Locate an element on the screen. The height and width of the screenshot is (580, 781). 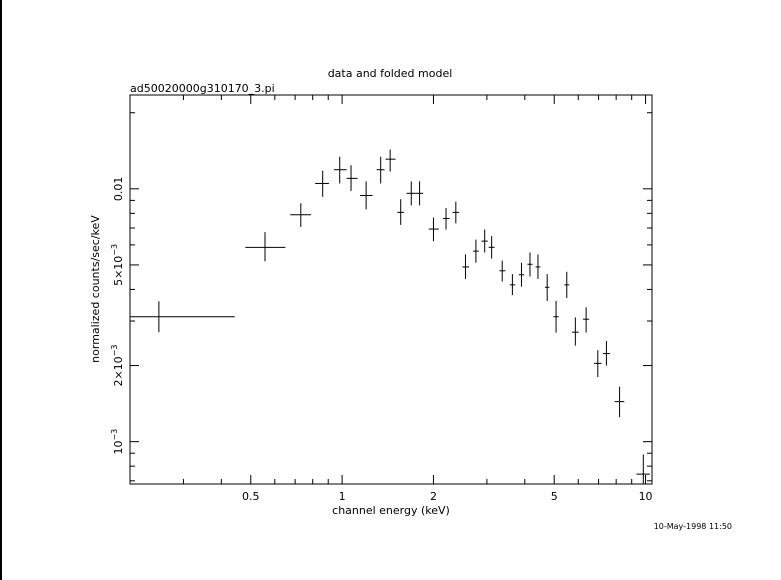
y-tick-label-base: 0.01 is located at coordinates (118, 189).